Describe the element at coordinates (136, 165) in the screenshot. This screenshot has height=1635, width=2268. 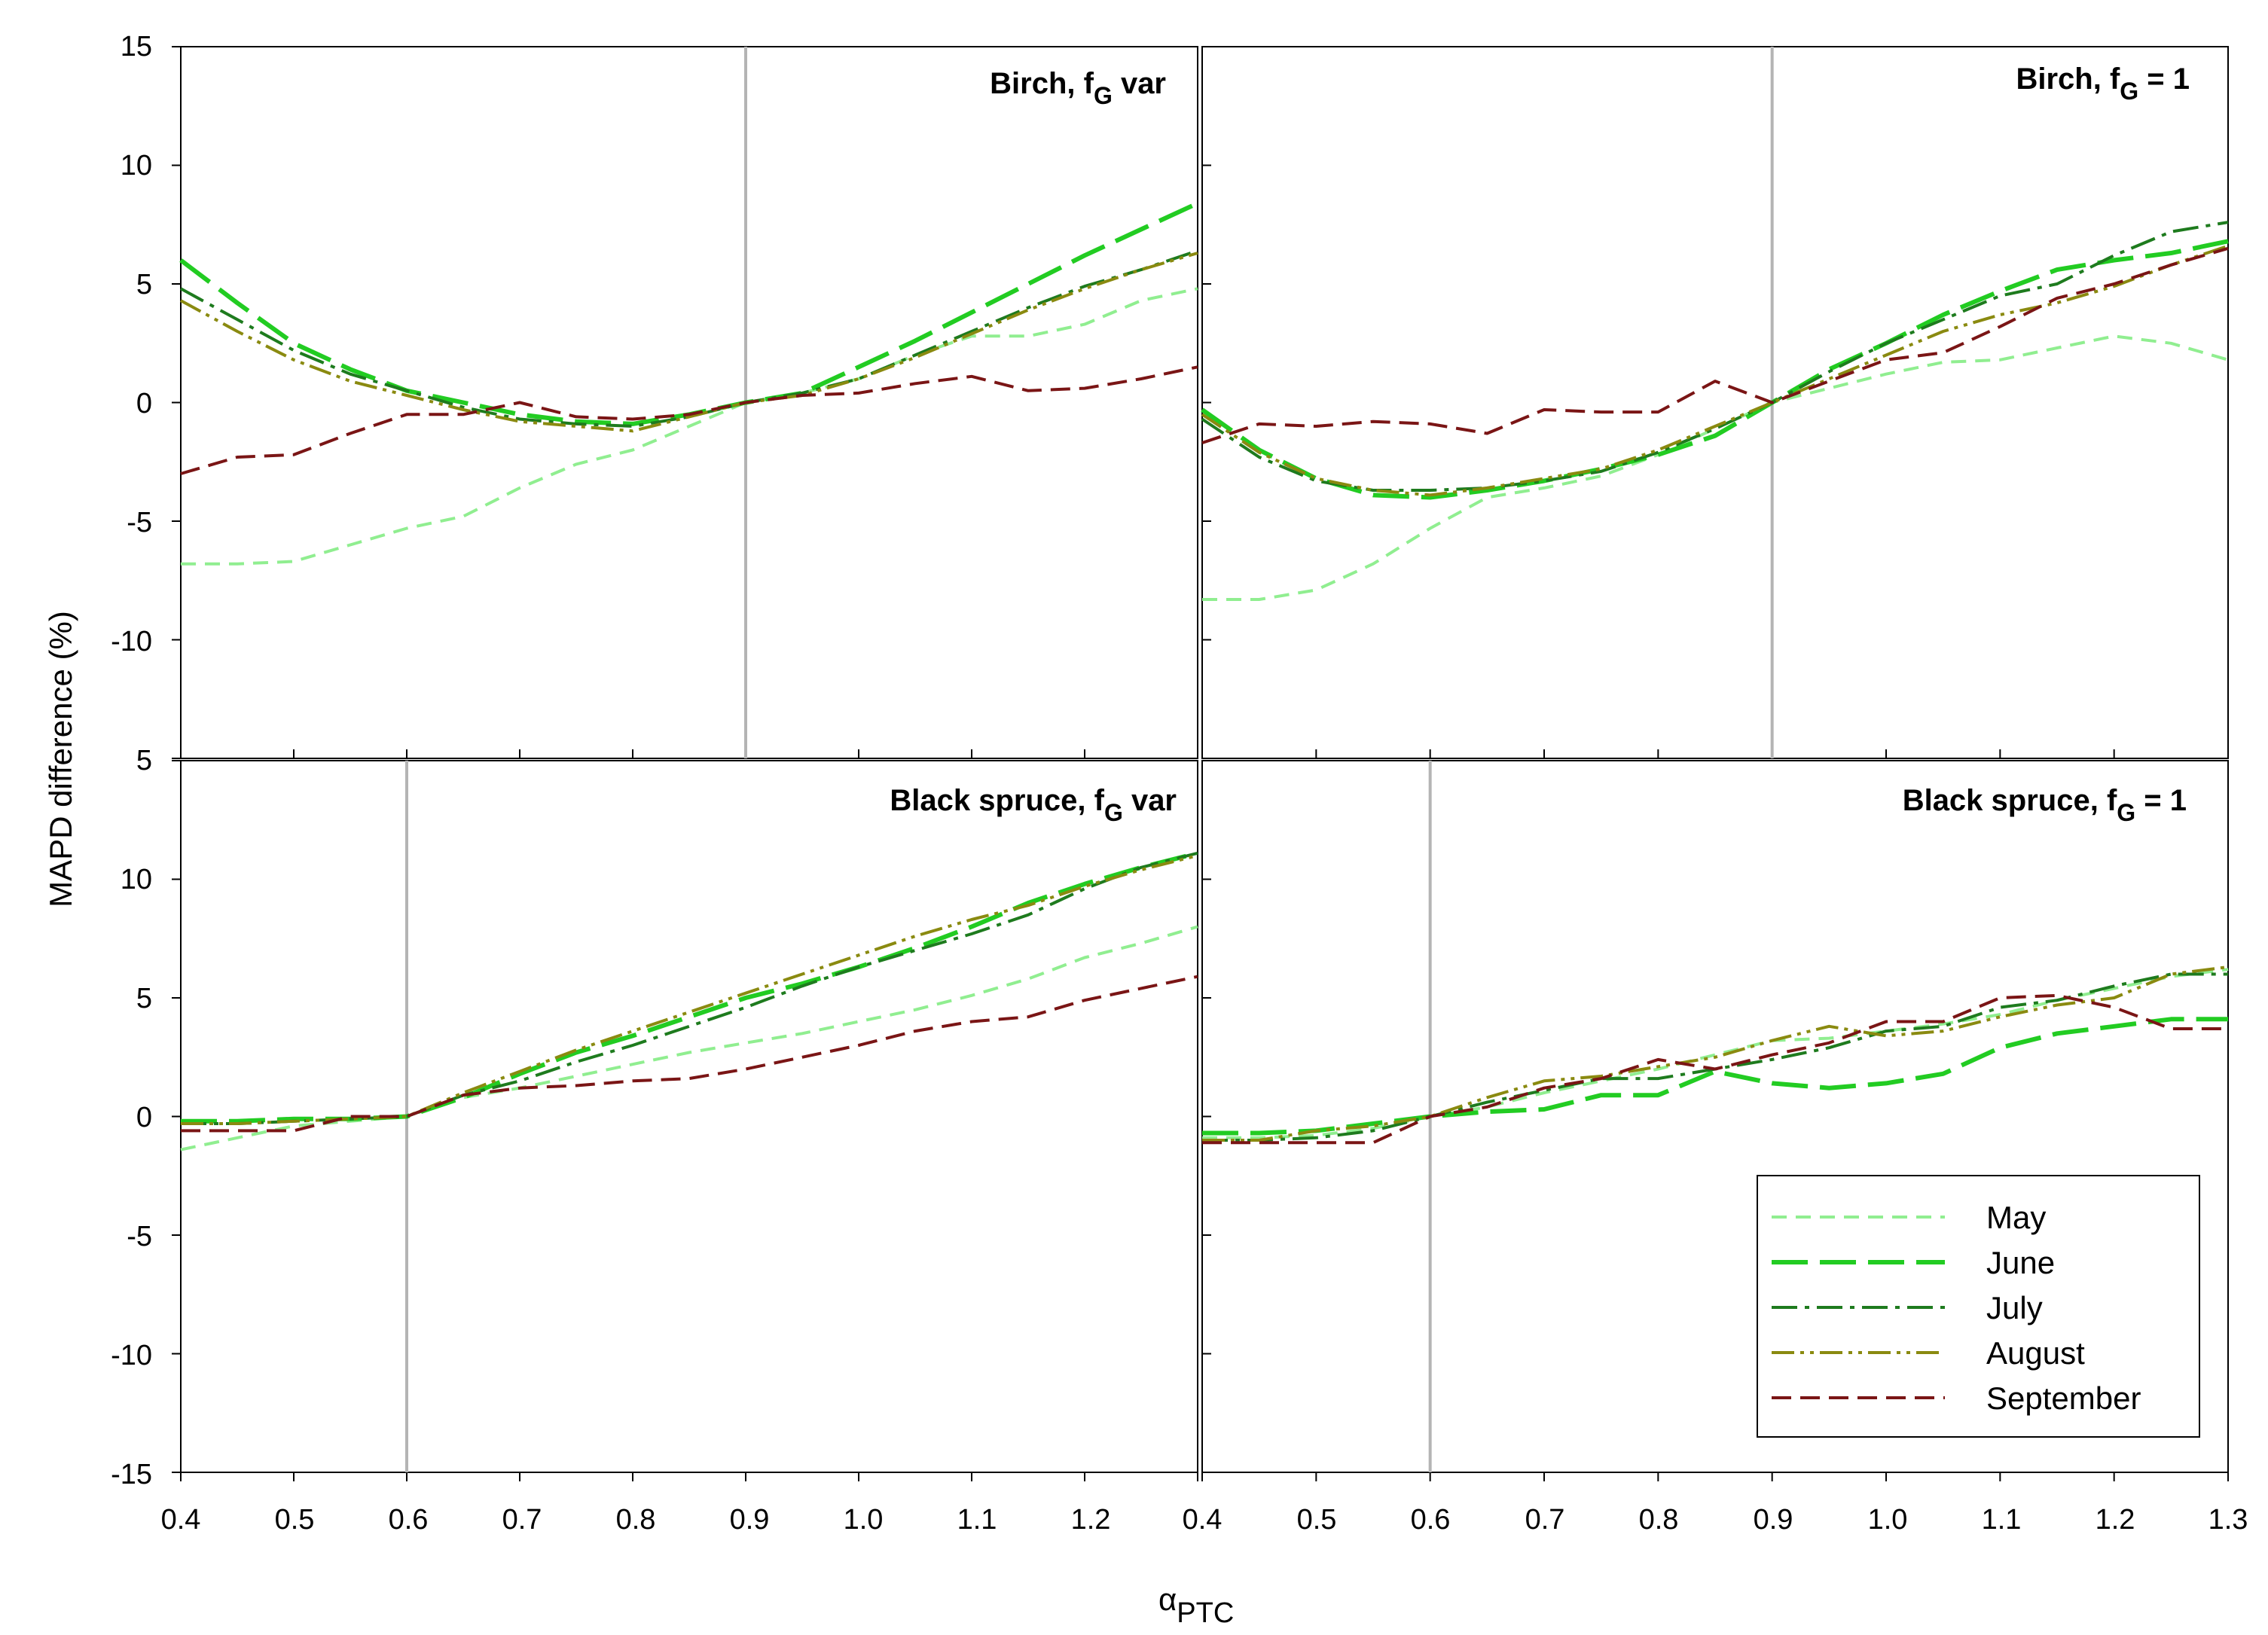
I see `y-tick-label-top-10: 10` at that location.